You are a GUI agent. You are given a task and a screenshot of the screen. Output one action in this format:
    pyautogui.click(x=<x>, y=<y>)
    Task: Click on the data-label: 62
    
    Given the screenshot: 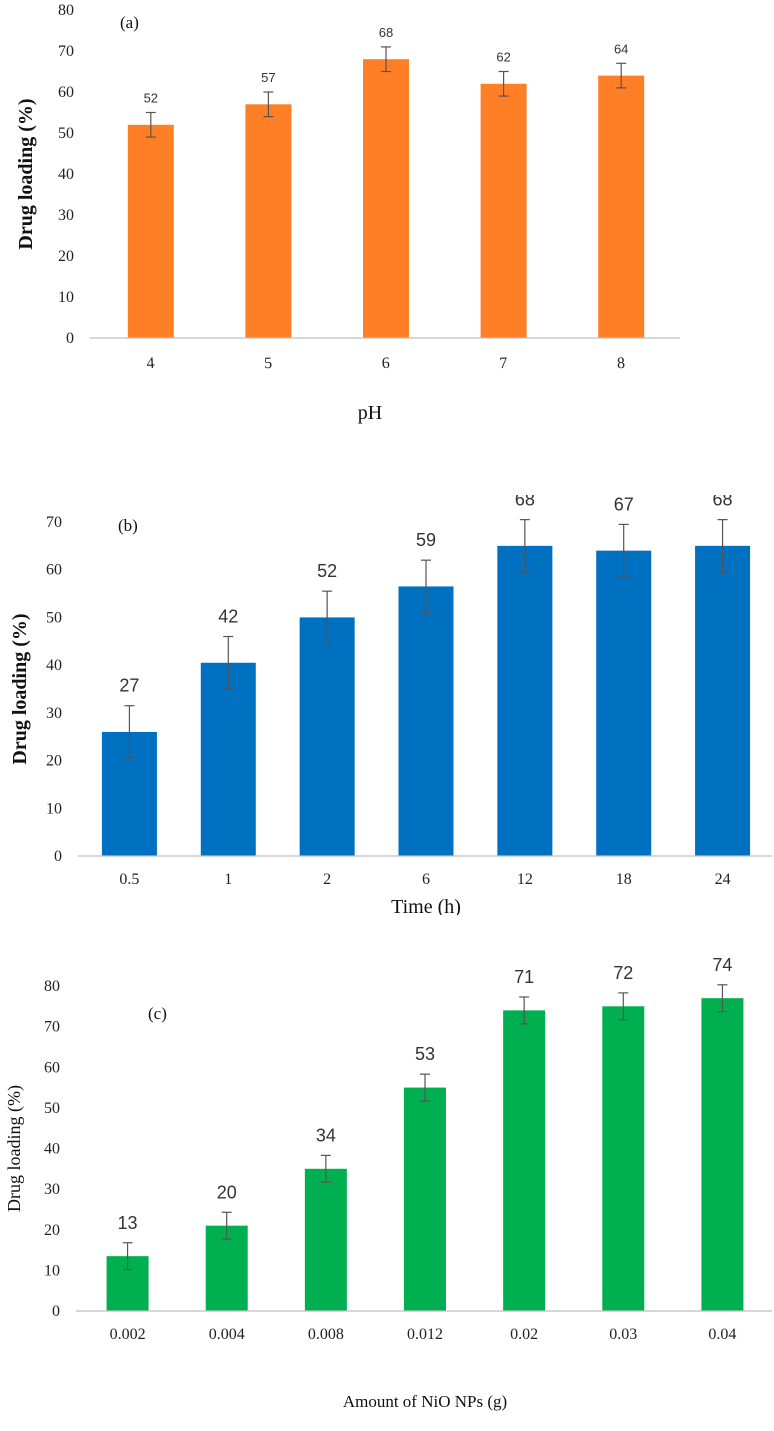 What is the action you would take?
    pyautogui.click(x=503, y=57)
    